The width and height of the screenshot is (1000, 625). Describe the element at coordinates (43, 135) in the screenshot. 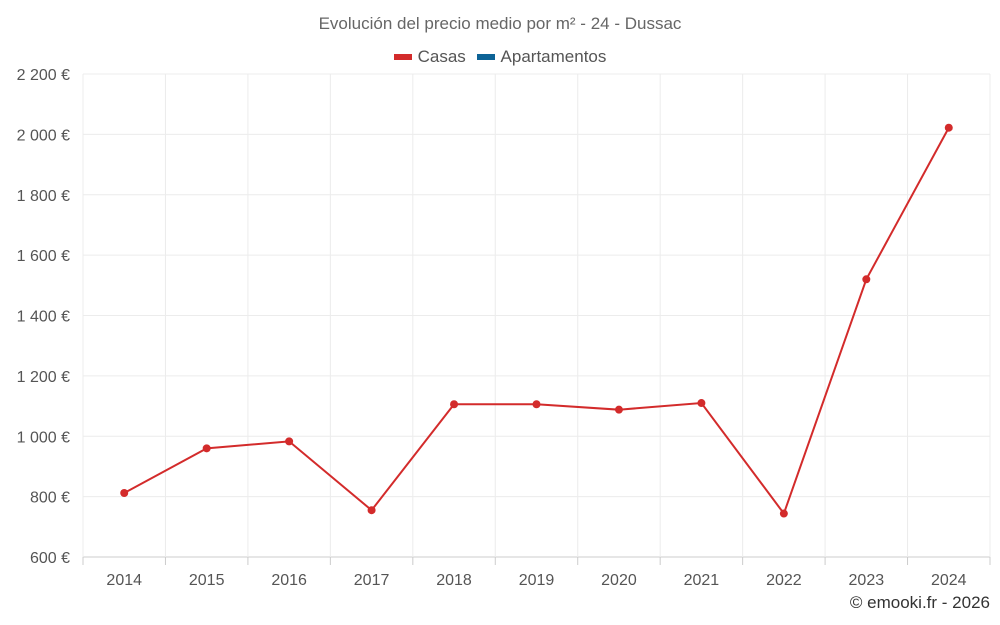

I see `y-tick-label: 2 000 €` at that location.